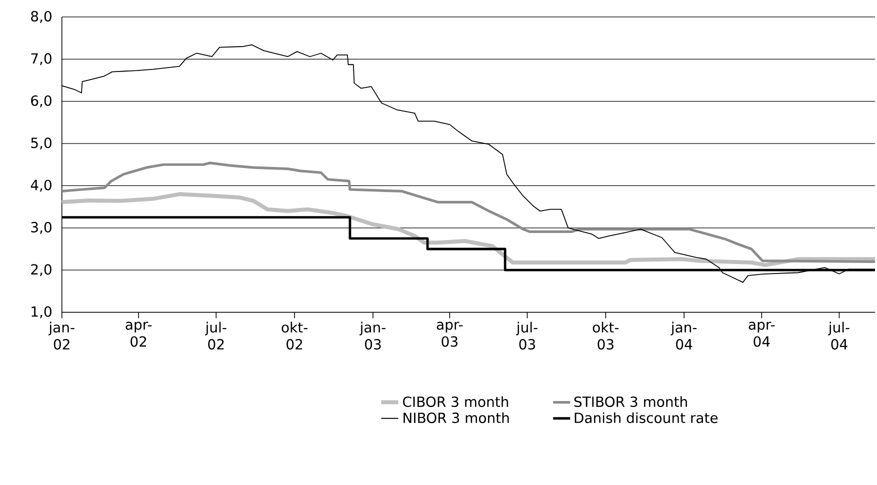 The height and width of the screenshot is (485, 877). I want to click on y-tick-label: 2,0, so click(41, 270).